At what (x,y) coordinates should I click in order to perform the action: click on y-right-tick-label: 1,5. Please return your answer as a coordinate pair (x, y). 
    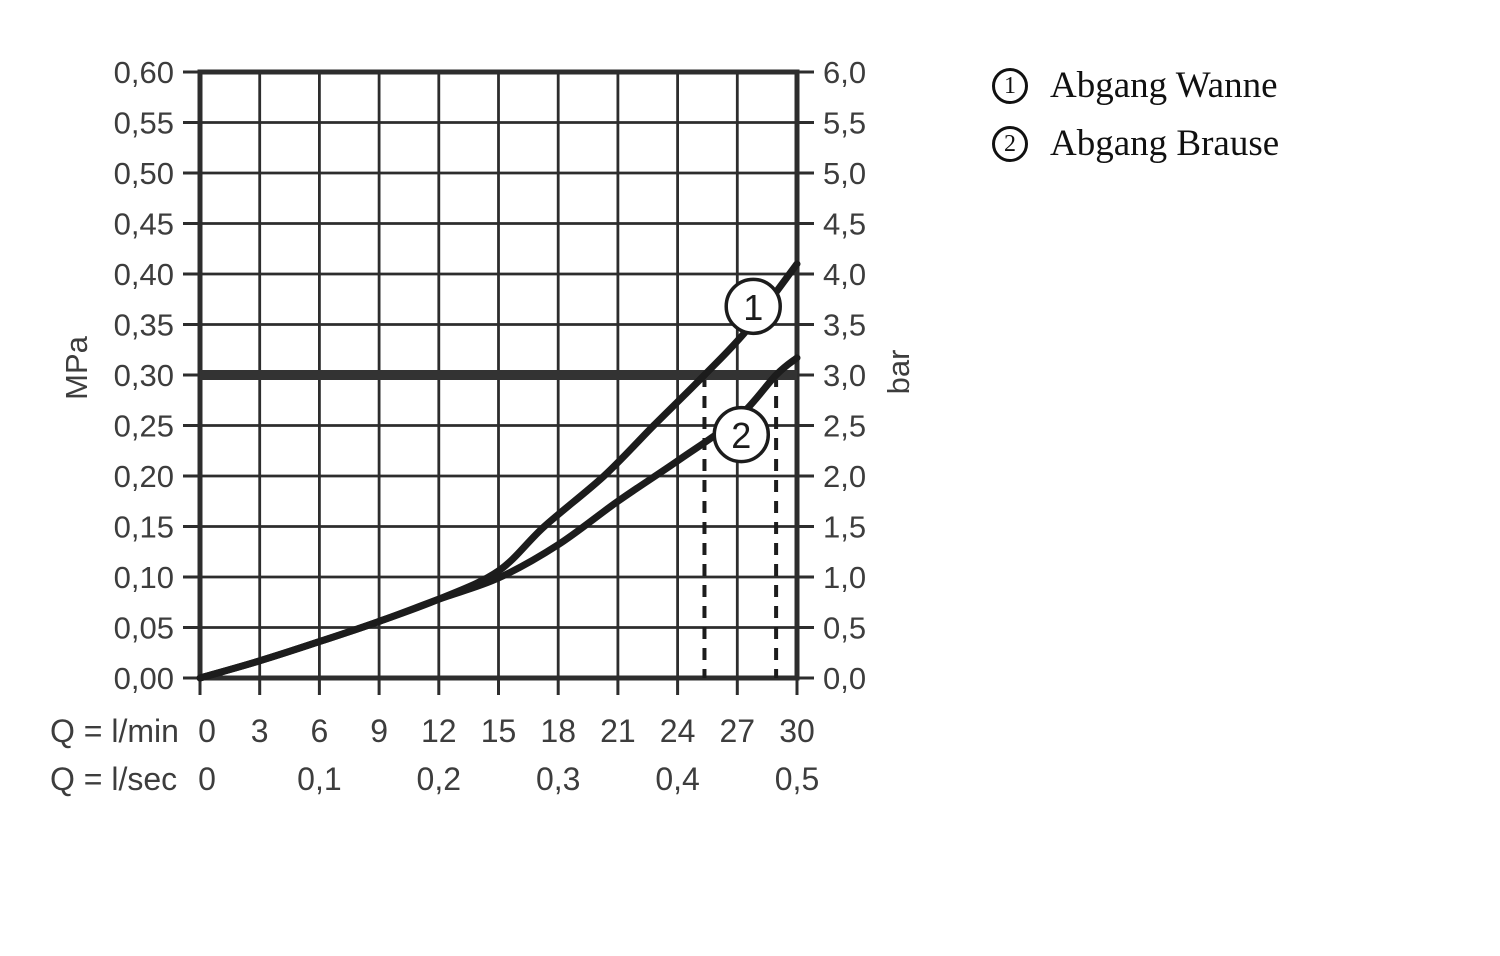
    Looking at the image, I should click on (844, 526).